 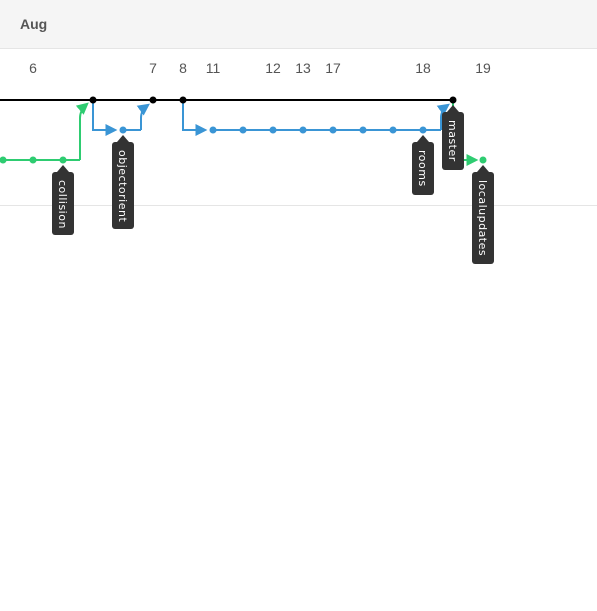 I want to click on day-label: 6, so click(x=33, y=68).